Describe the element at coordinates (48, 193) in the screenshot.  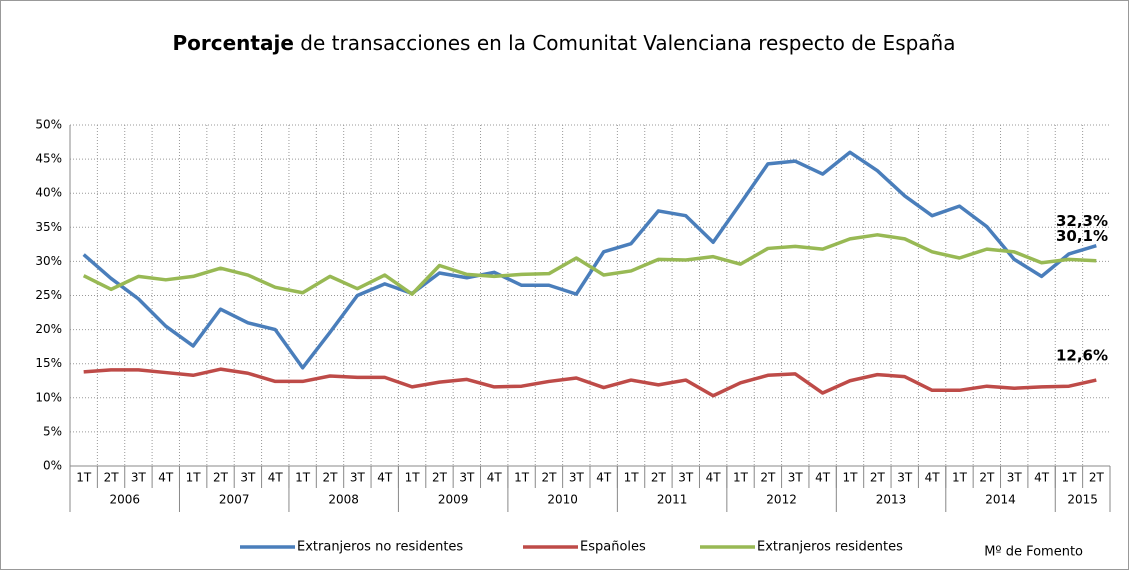
I see `y-tick-label: 40%` at that location.